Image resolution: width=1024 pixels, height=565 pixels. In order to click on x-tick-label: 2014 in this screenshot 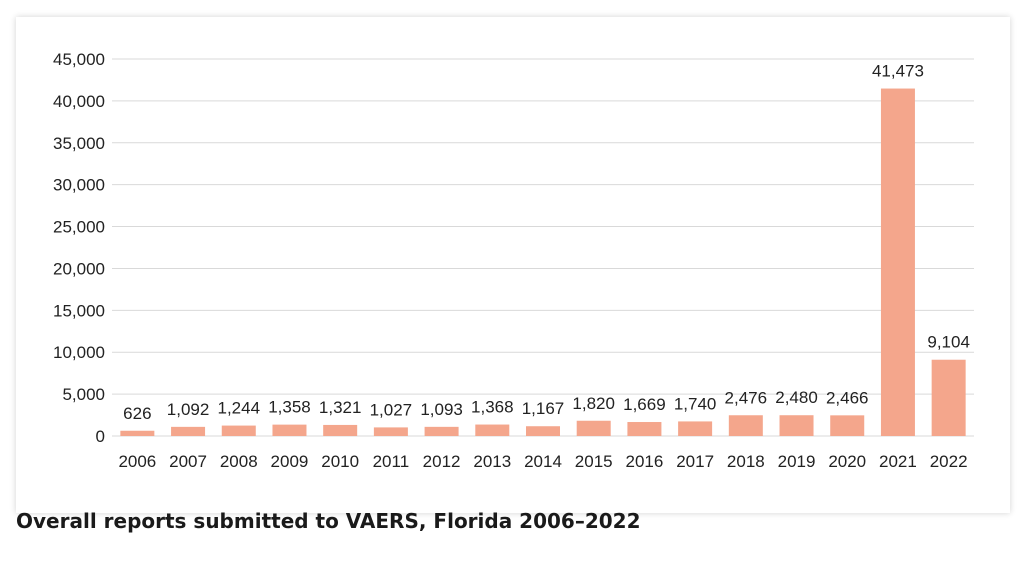, I will do `click(543, 461)`.